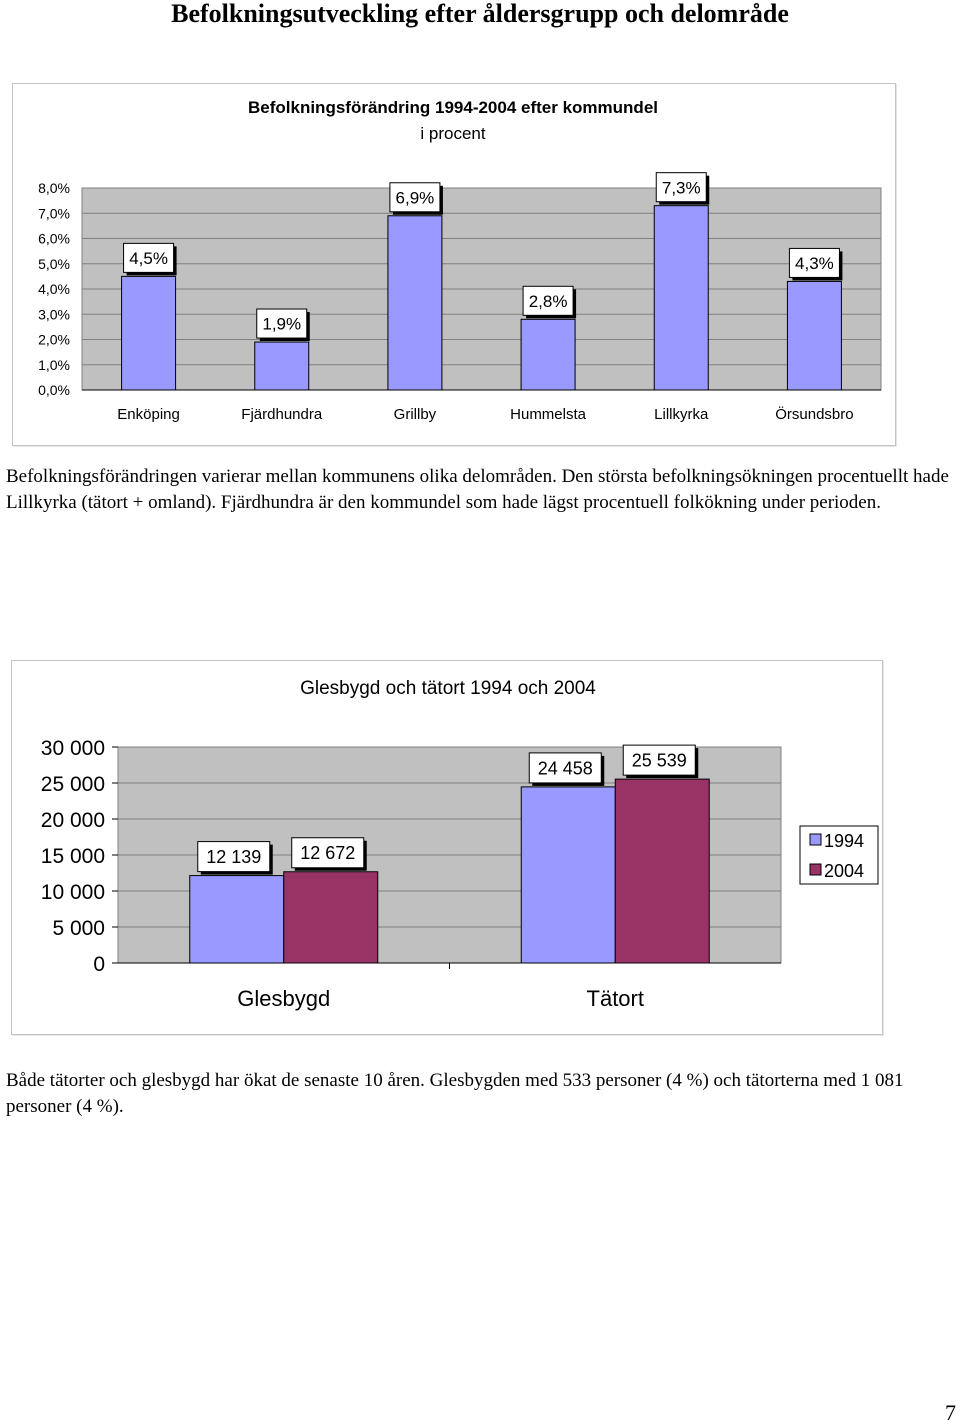 This screenshot has width=960, height=1426. I want to click on chart-title: Glesbygd och tätort 1994 och 2004, so click(448, 688).